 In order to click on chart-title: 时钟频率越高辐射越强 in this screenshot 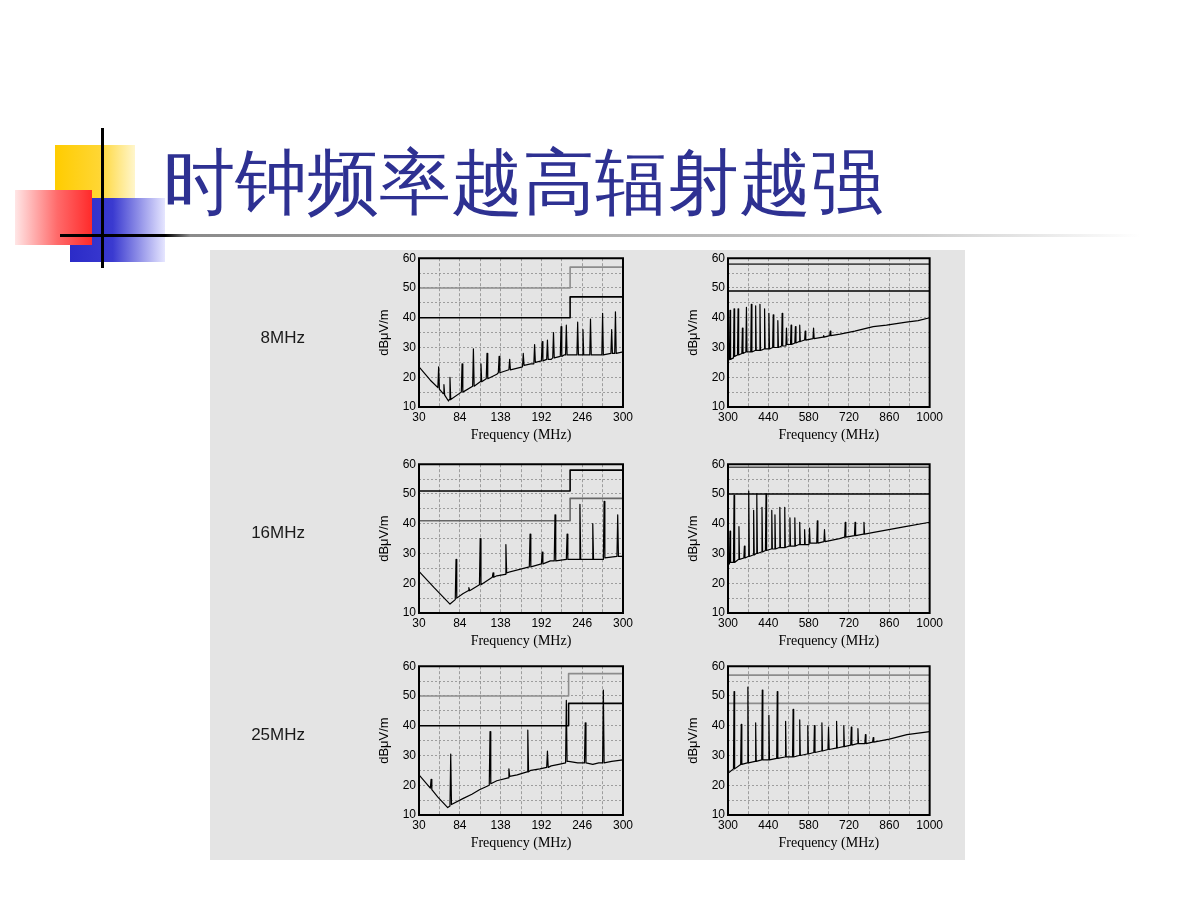, I will do `click(523, 182)`.